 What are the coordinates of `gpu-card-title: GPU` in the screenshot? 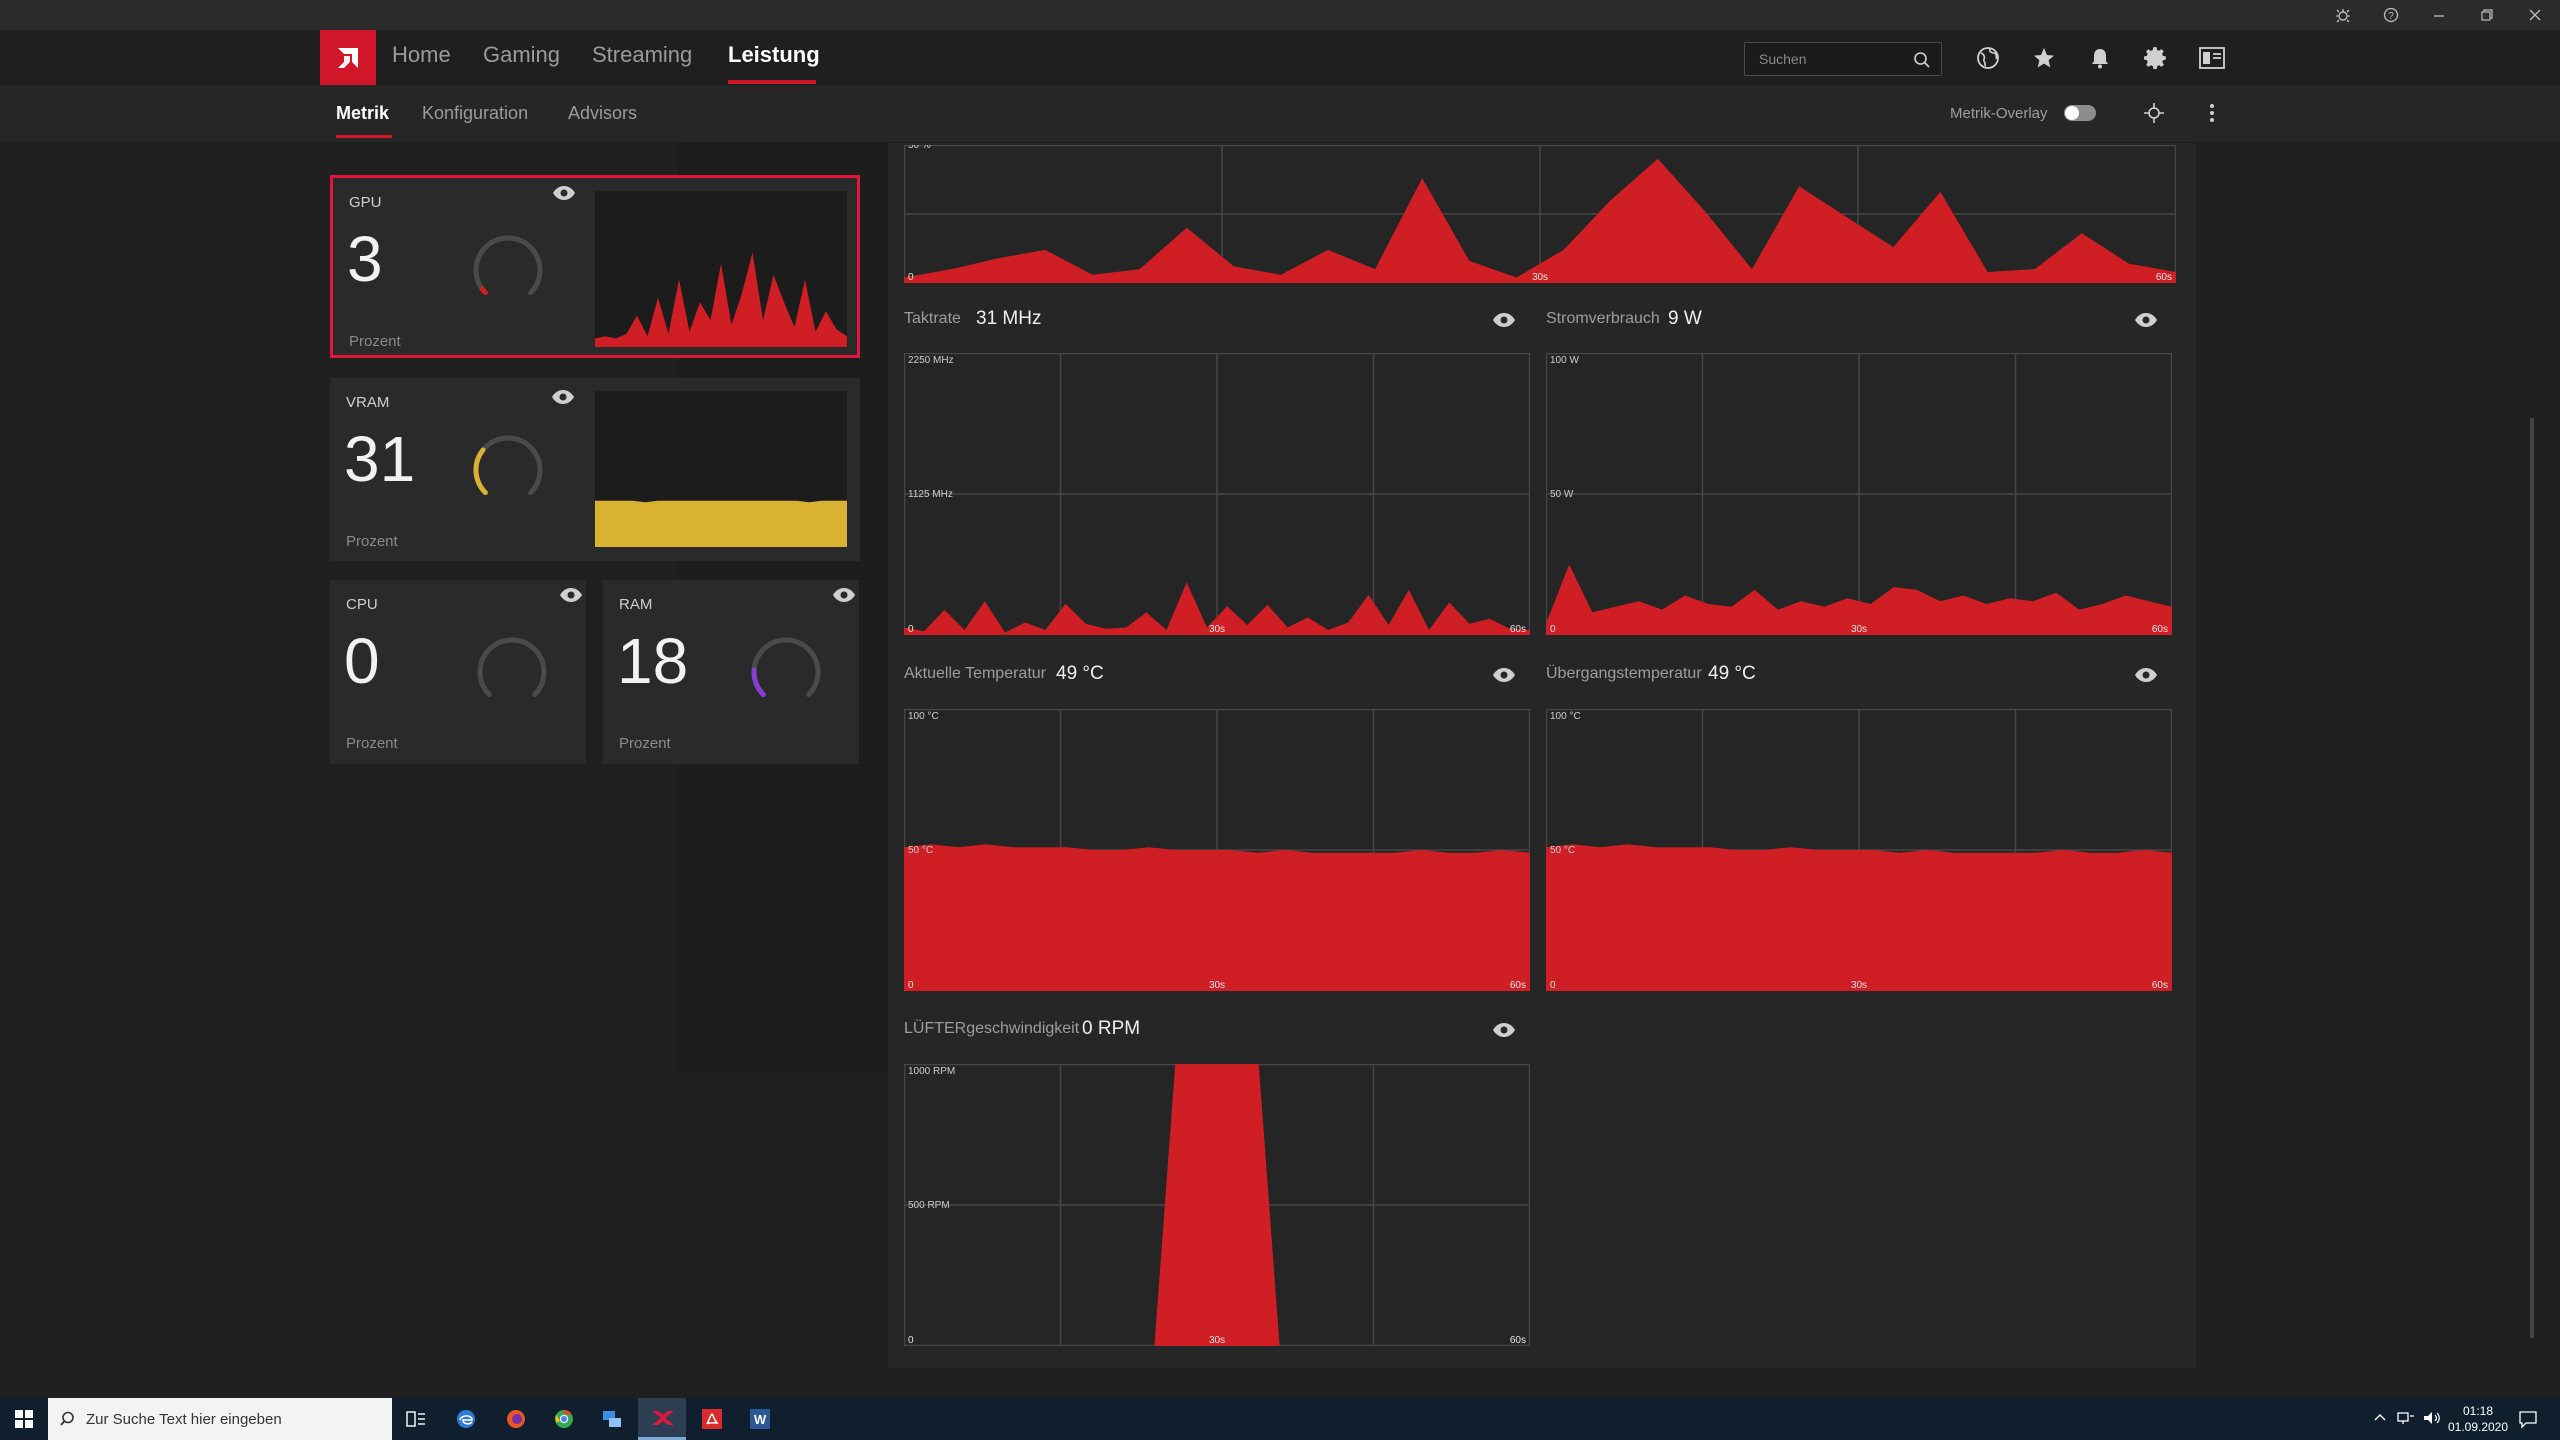 It's located at (365, 202).